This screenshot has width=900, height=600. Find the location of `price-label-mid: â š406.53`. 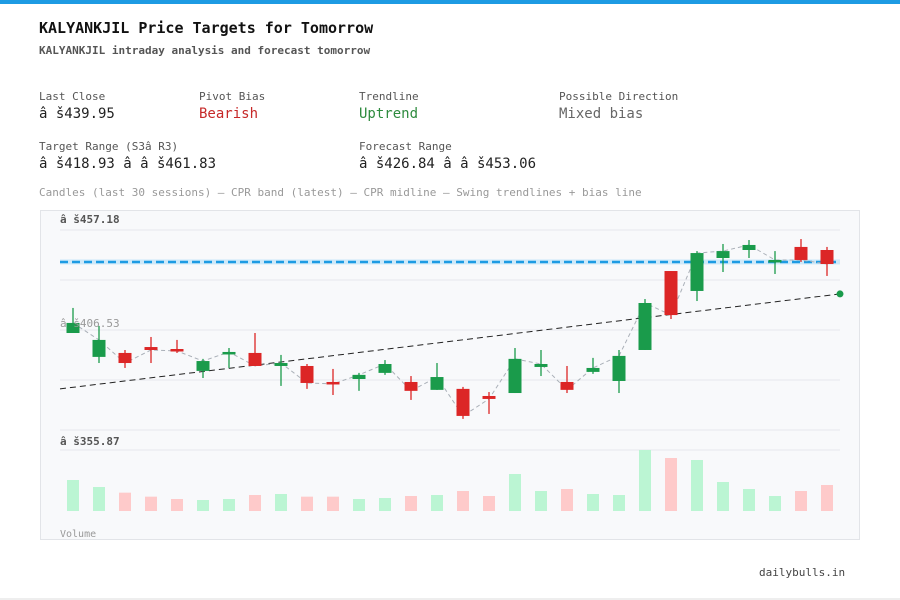

price-label-mid: â š406.53 is located at coordinates (90, 323).